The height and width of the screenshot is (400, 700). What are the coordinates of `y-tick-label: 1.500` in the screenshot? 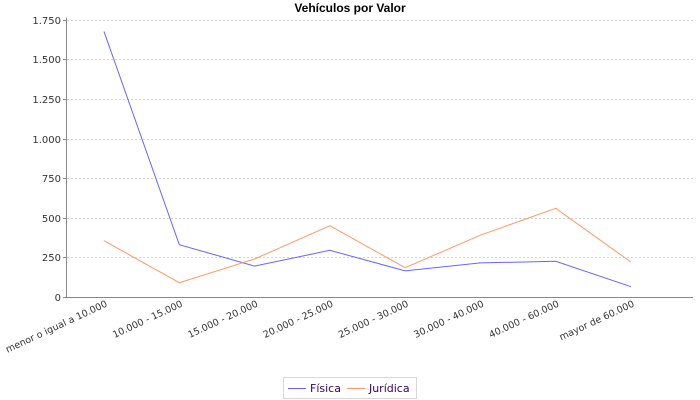 It's located at (46, 60).